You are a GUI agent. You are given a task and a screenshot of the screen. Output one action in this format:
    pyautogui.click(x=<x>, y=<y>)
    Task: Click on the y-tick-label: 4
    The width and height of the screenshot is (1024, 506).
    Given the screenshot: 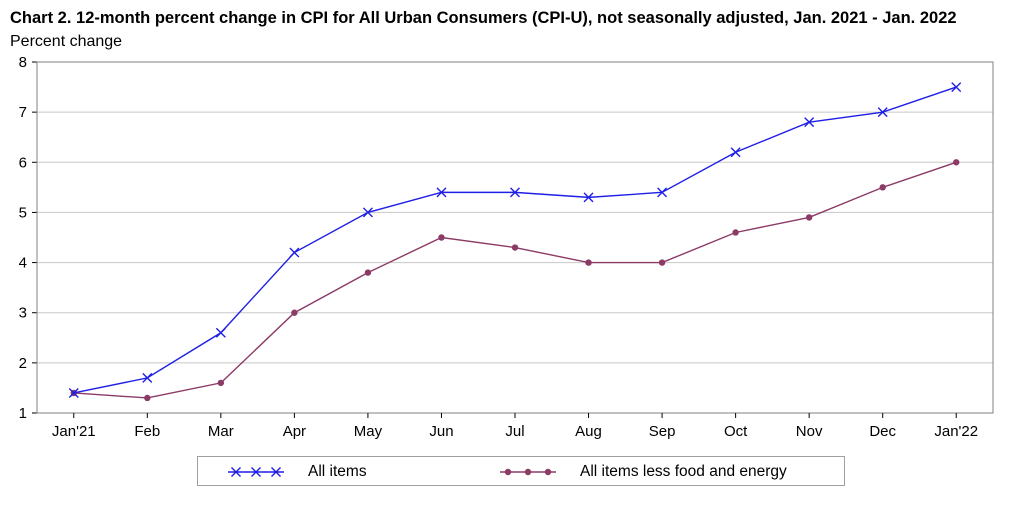 What is the action you would take?
    pyautogui.click(x=23, y=263)
    